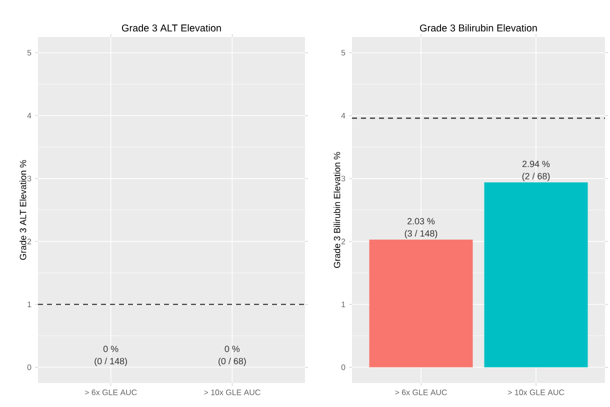 The image size is (610, 407). Describe the element at coordinates (337, 210) in the screenshot. I see `y-axis-title: Grade 3 Bilirubin Elevation %` at that location.